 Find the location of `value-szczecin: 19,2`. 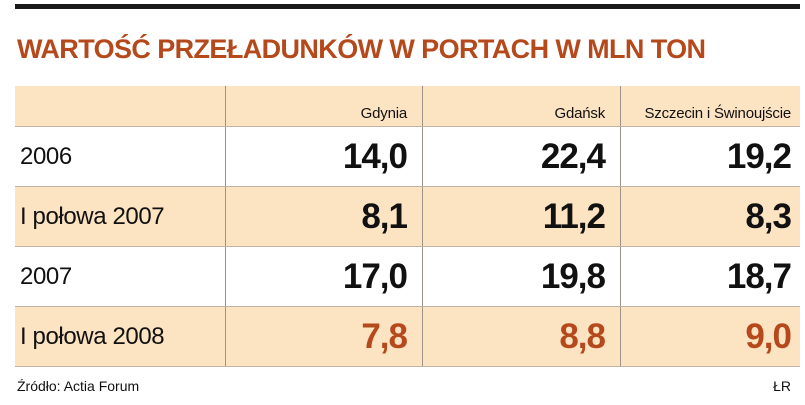

value-szczecin: 19,2 is located at coordinates (759, 156).